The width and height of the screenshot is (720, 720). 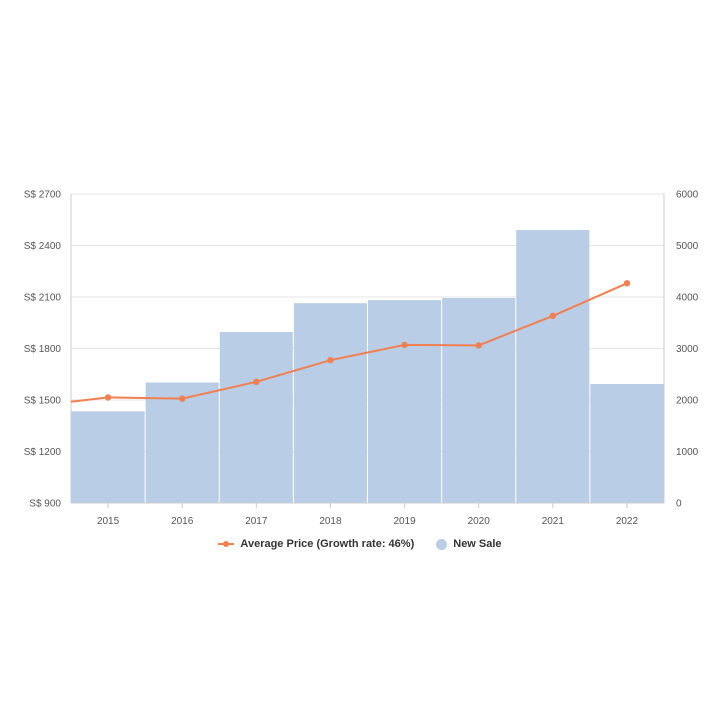 What do you see at coordinates (553, 521) in the screenshot?
I see `x-tick-label: 2021` at bounding box center [553, 521].